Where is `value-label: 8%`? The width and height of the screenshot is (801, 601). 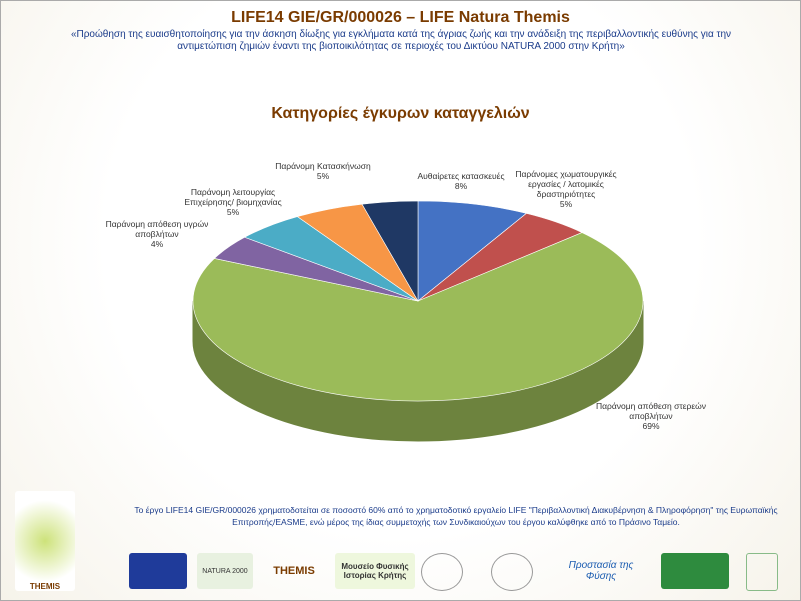
value-label: 8% is located at coordinates (461, 186).